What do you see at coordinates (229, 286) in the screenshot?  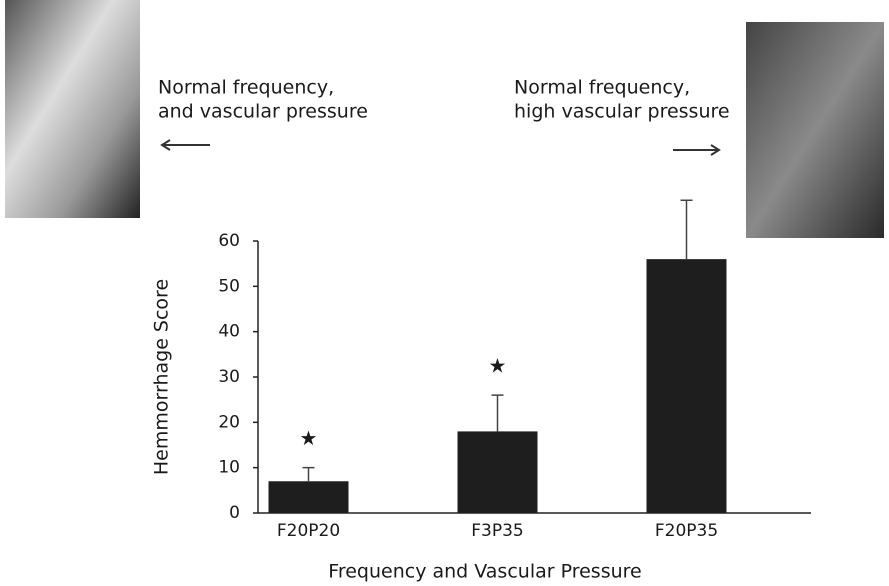 I see `y-tick-label: 50` at bounding box center [229, 286].